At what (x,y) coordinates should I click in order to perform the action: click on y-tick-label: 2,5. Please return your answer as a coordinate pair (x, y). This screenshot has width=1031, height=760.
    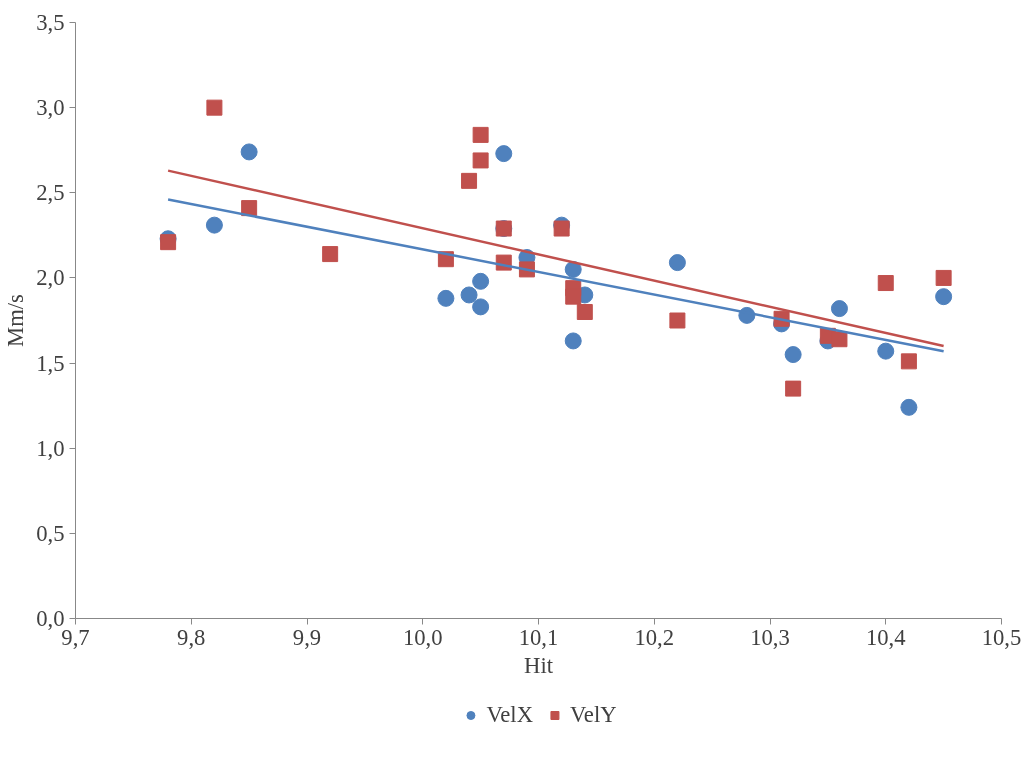
    Looking at the image, I should click on (50, 193).